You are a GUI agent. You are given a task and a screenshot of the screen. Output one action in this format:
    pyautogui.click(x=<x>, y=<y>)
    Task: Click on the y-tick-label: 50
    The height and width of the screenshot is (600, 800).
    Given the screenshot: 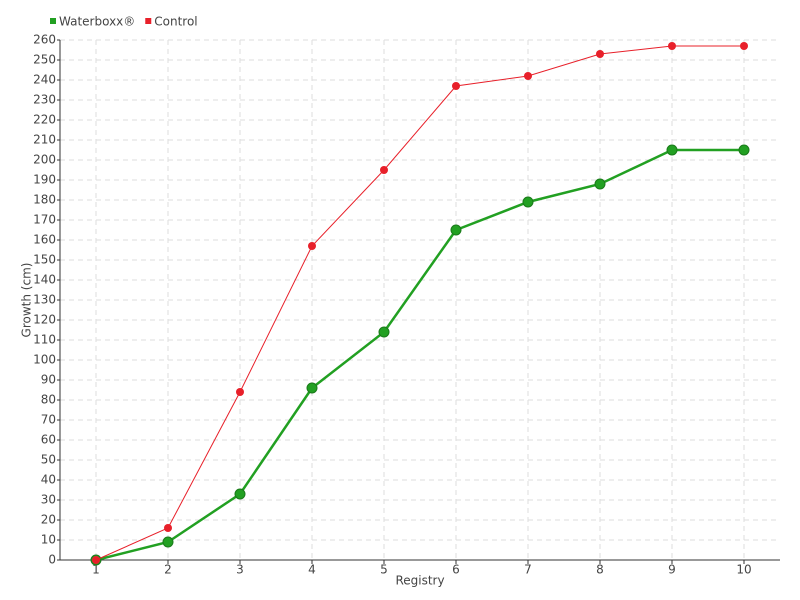 What is the action you would take?
    pyautogui.click(x=48, y=460)
    